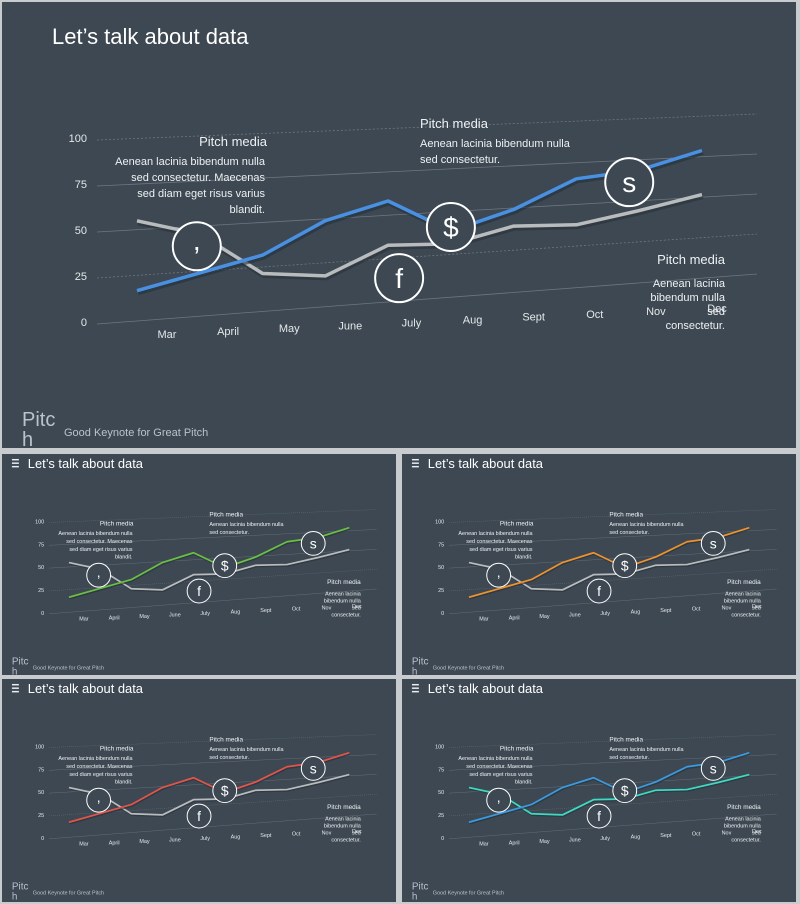  What do you see at coordinates (441, 793) in the screenshot?
I see `y-tick-label: 50` at bounding box center [441, 793].